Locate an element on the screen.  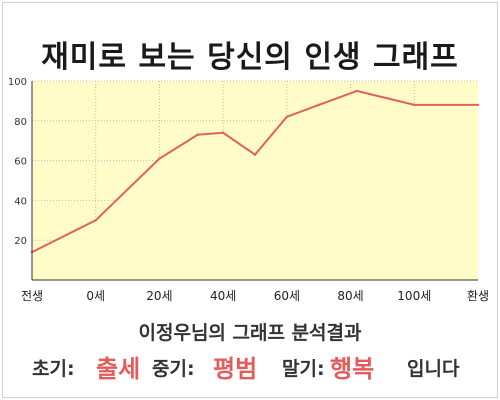
page-title: 재미로 보는 당신의 인생 그래프 is located at coordinates (250, 57).